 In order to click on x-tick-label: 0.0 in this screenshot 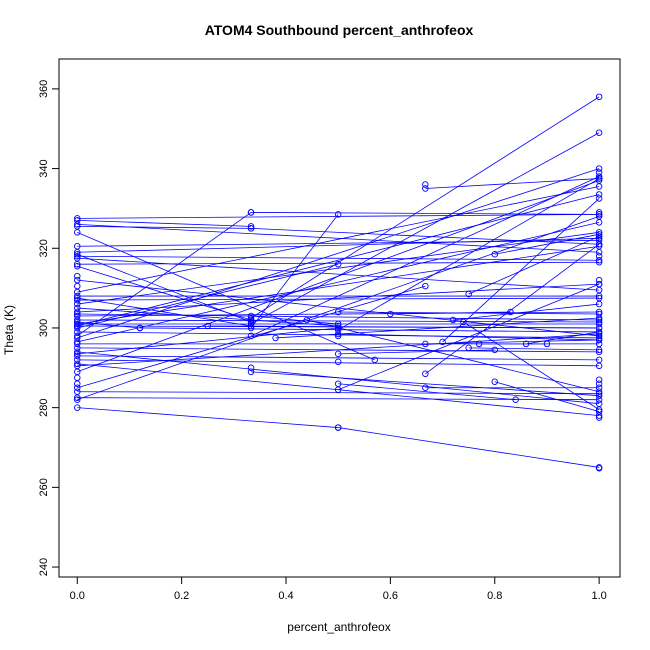, I will do `click(77, 596)`.